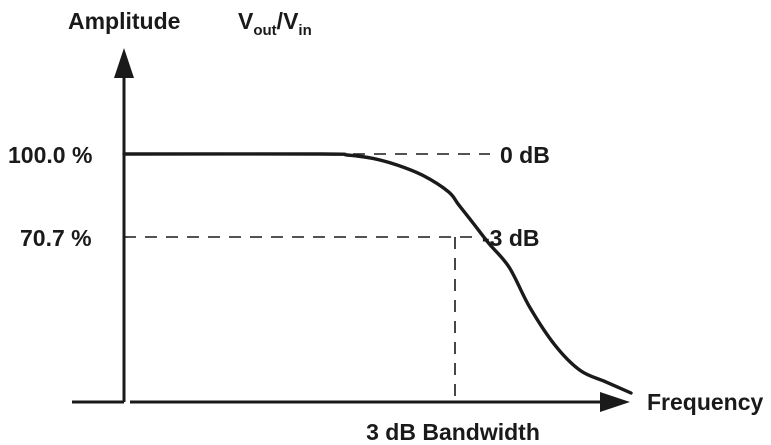 This screenshot has width=771, height=445. I want to click on x-axis-arrow-icon, so click(615, 402).